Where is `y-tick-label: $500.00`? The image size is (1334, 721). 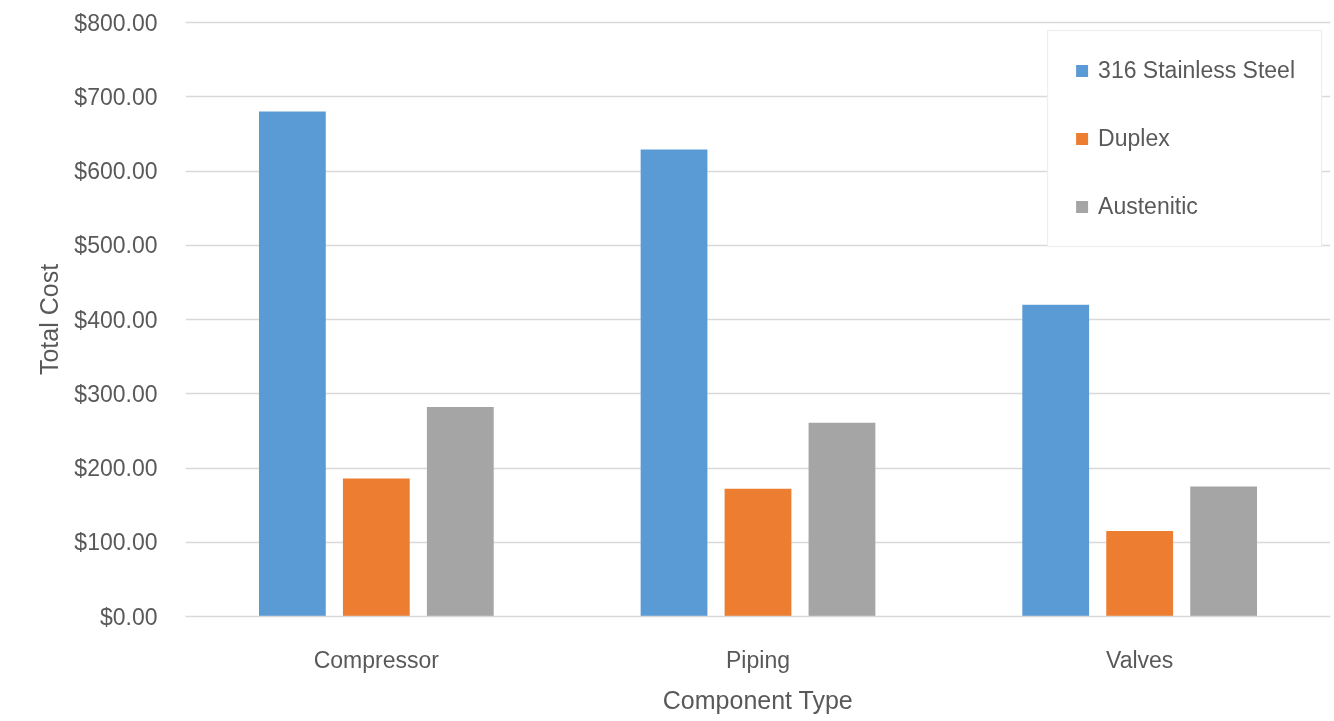
y-tick-label: $500.00 is located at coordinates (116, 245).